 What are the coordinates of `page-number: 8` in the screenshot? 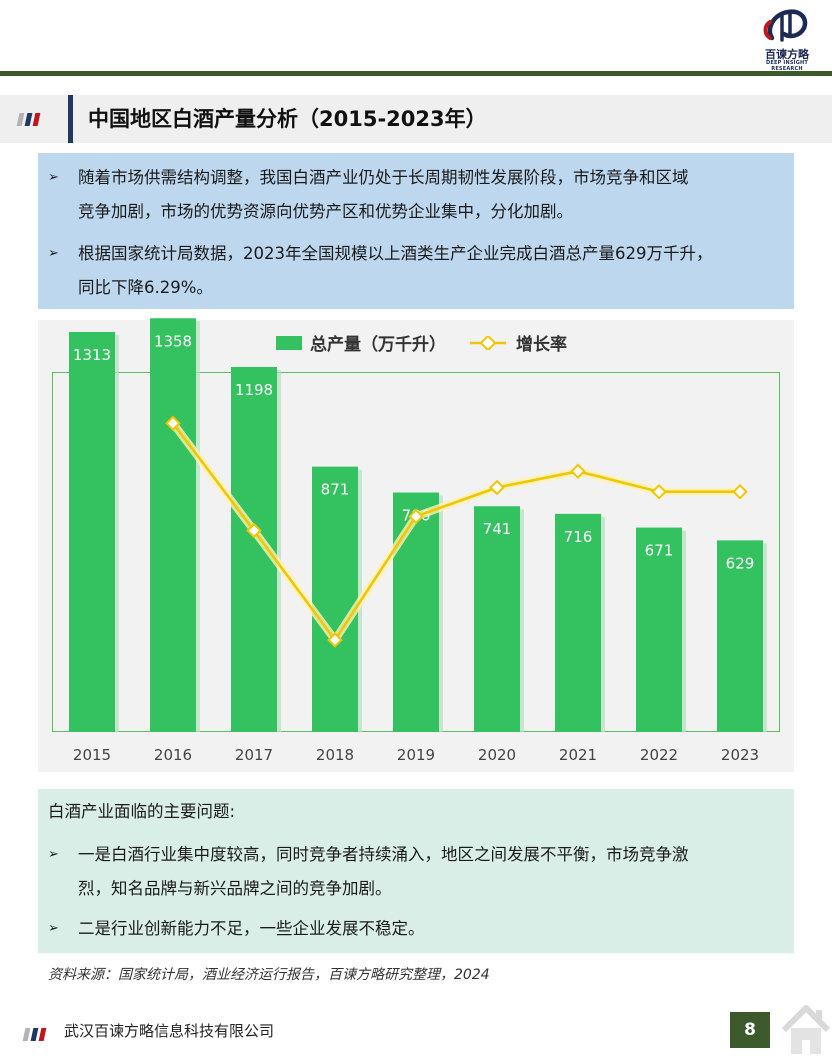 It's located at (750, 1030).